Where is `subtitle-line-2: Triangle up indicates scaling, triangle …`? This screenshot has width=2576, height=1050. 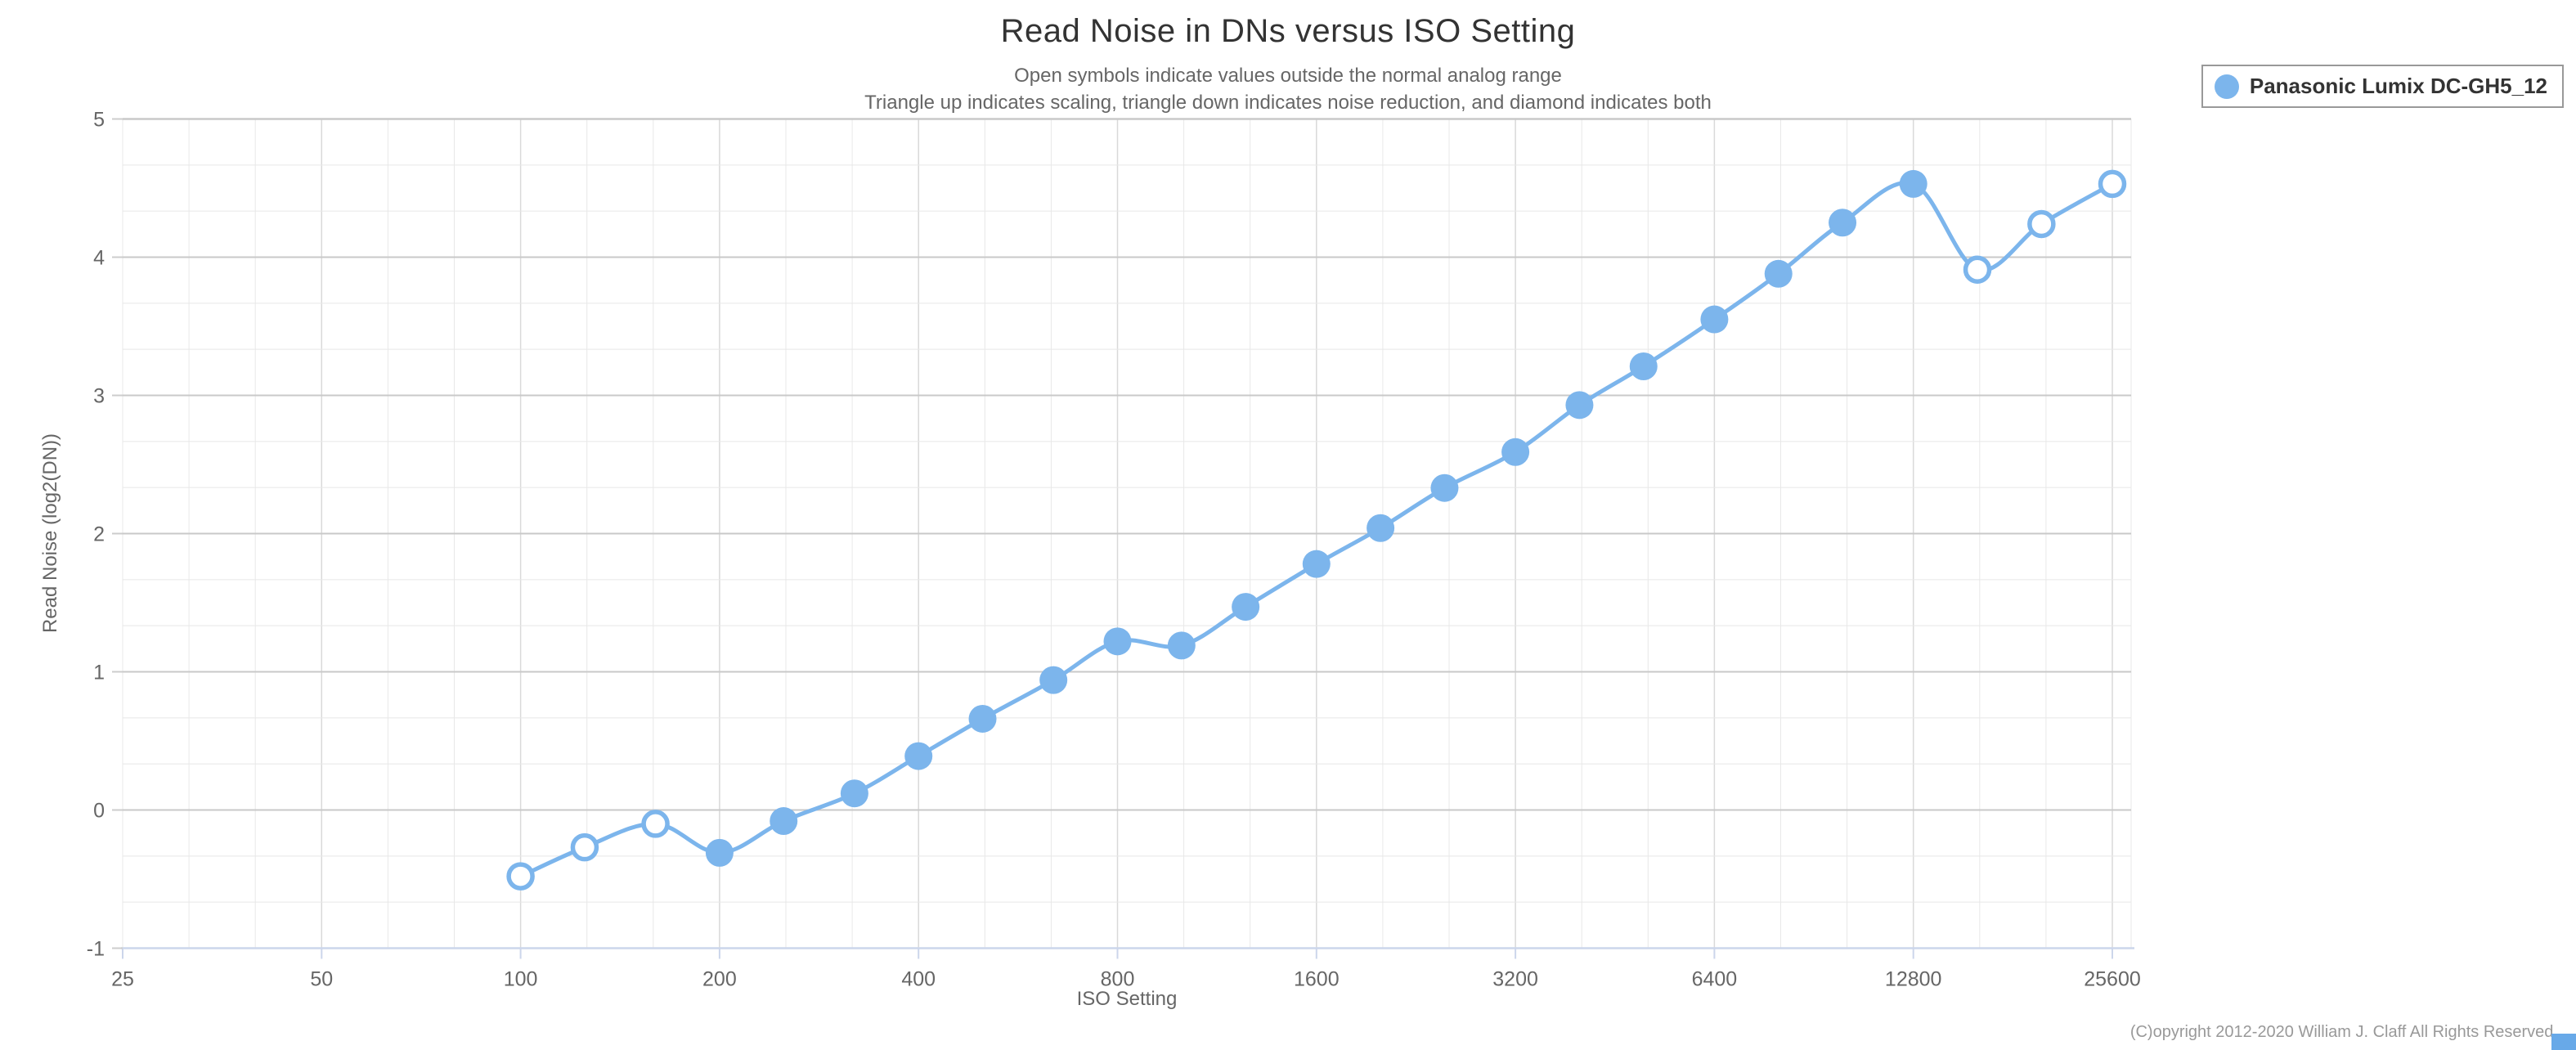
subtitle-line-2: Triangle up indicates scaling, triangle … is located at coordinates (1288, 103).